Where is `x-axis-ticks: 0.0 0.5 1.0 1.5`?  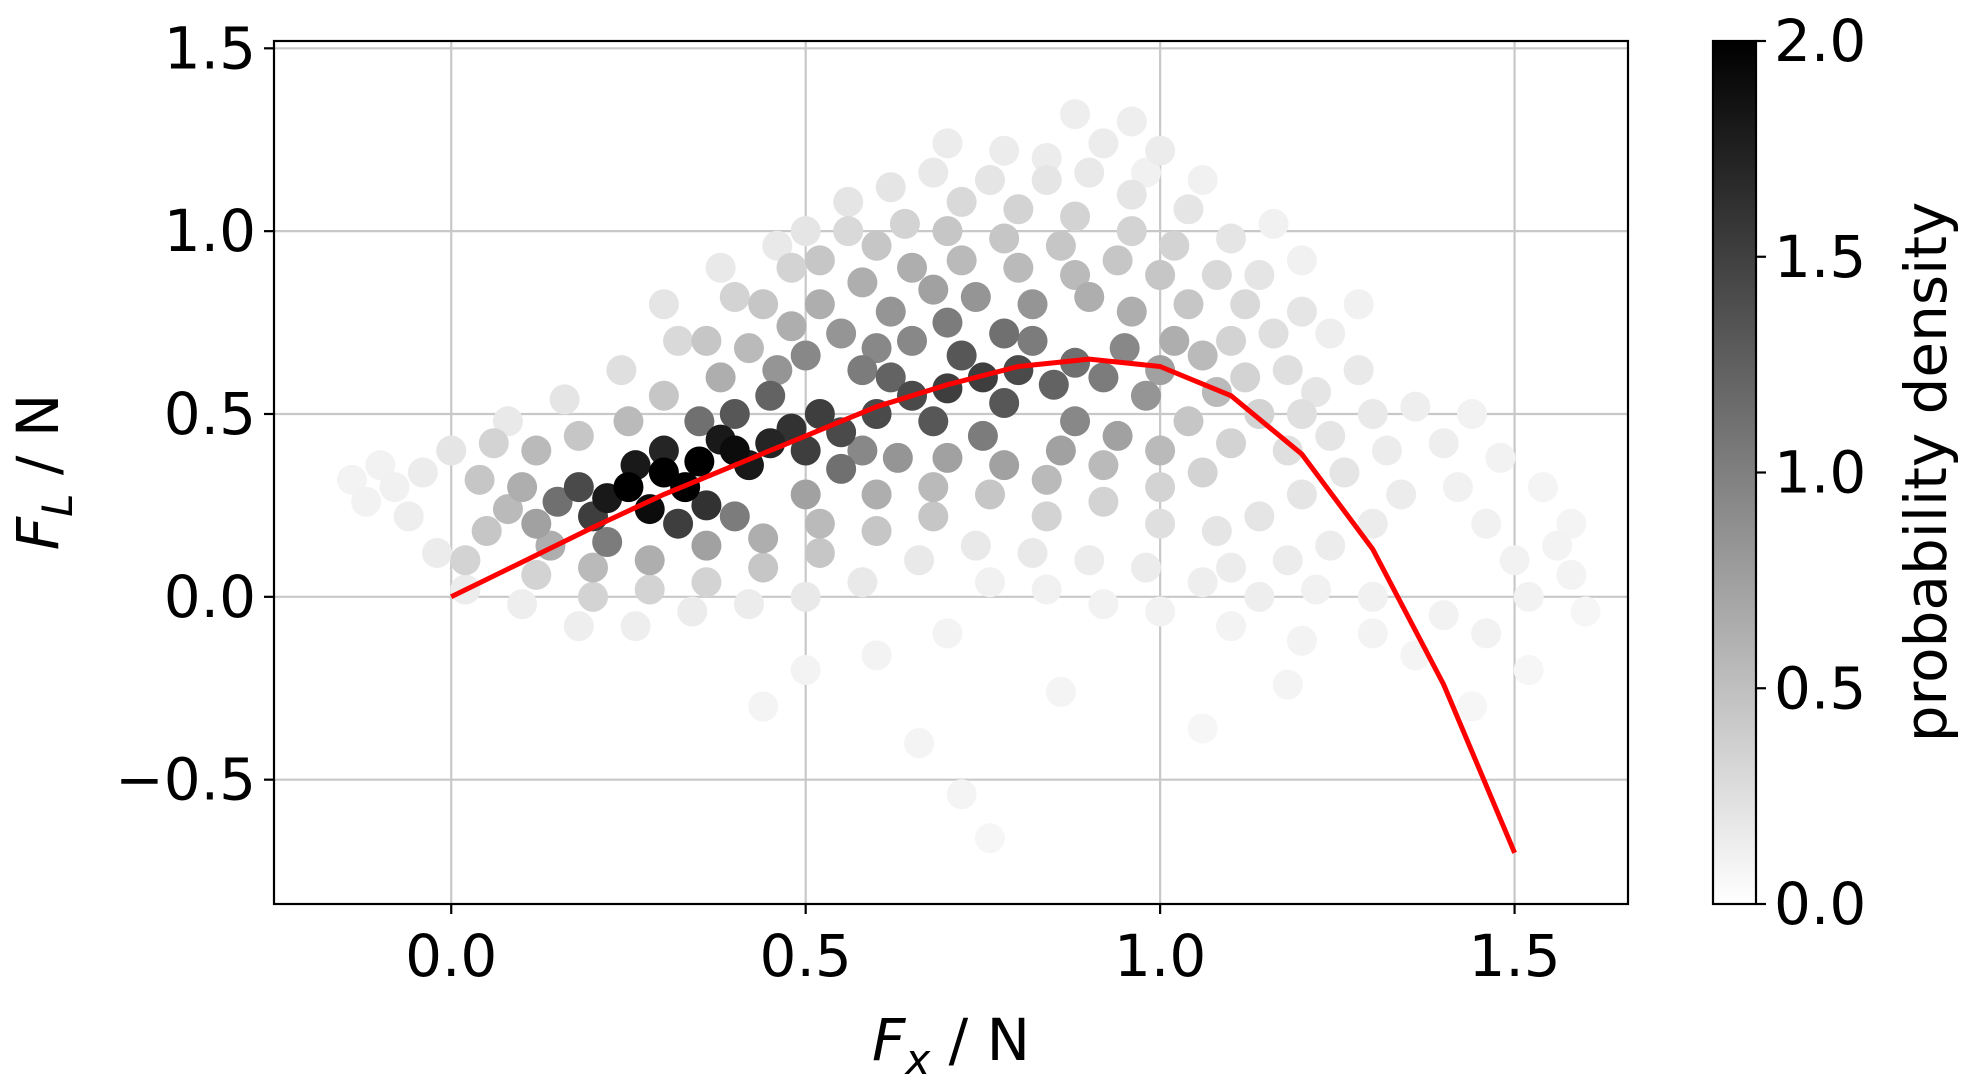 x-axis-ticks: 0.0 0.5 1.0 1.5 is located at coordinates (983, 947).